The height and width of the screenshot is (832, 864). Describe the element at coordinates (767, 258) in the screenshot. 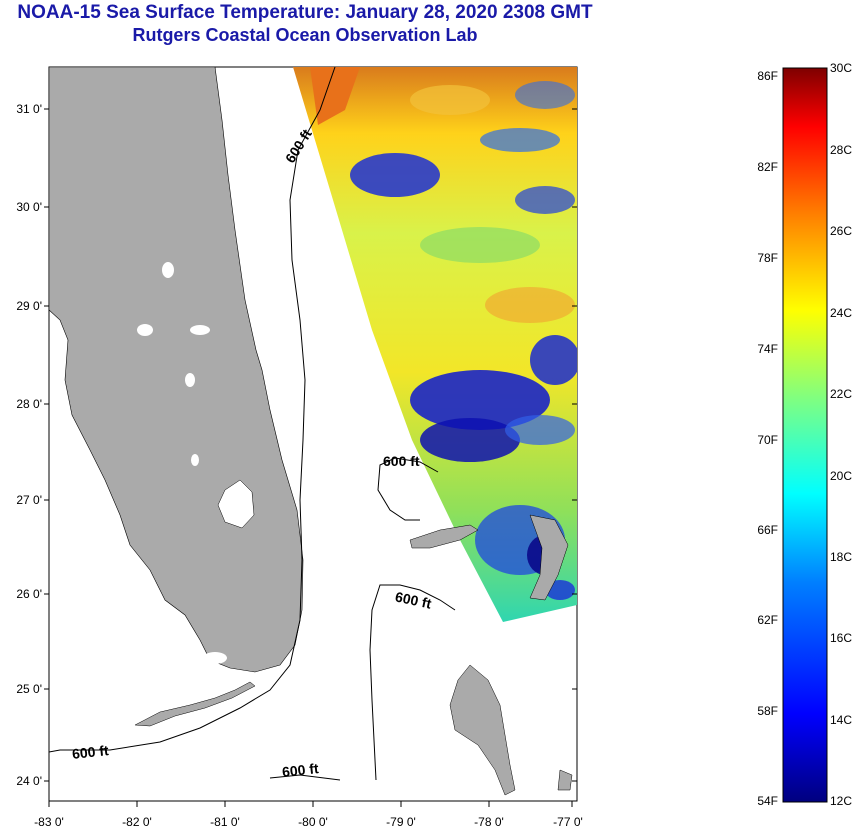

I see `colorbar-f-label: 78F` at that location.